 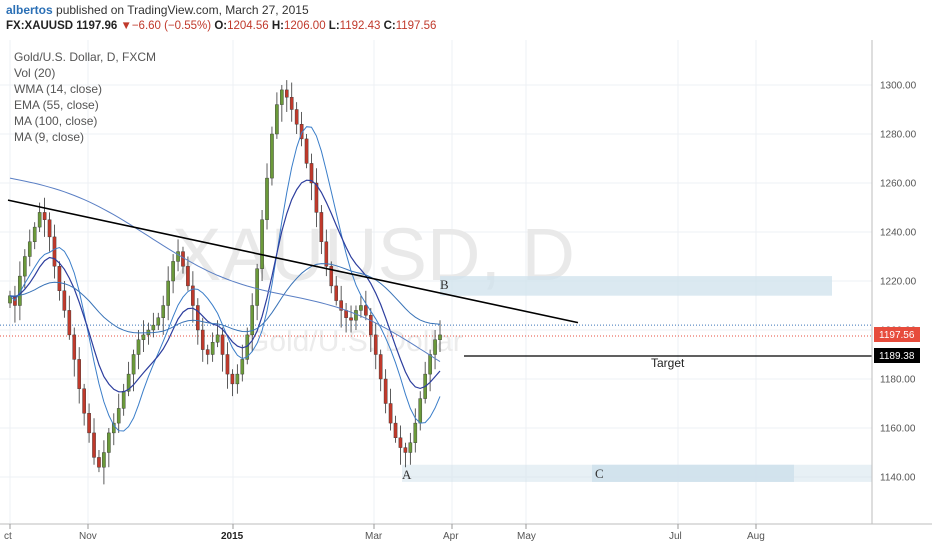 I want to click on time-tick-label: Jul, so click(x=675, y=536).